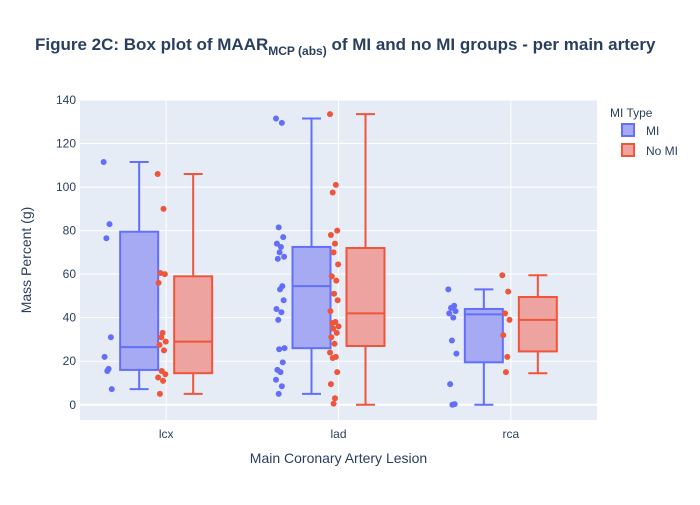 The width and height of the screenshot is (700, 505). I want to click on box-mi-lcx, so click(139, 276).